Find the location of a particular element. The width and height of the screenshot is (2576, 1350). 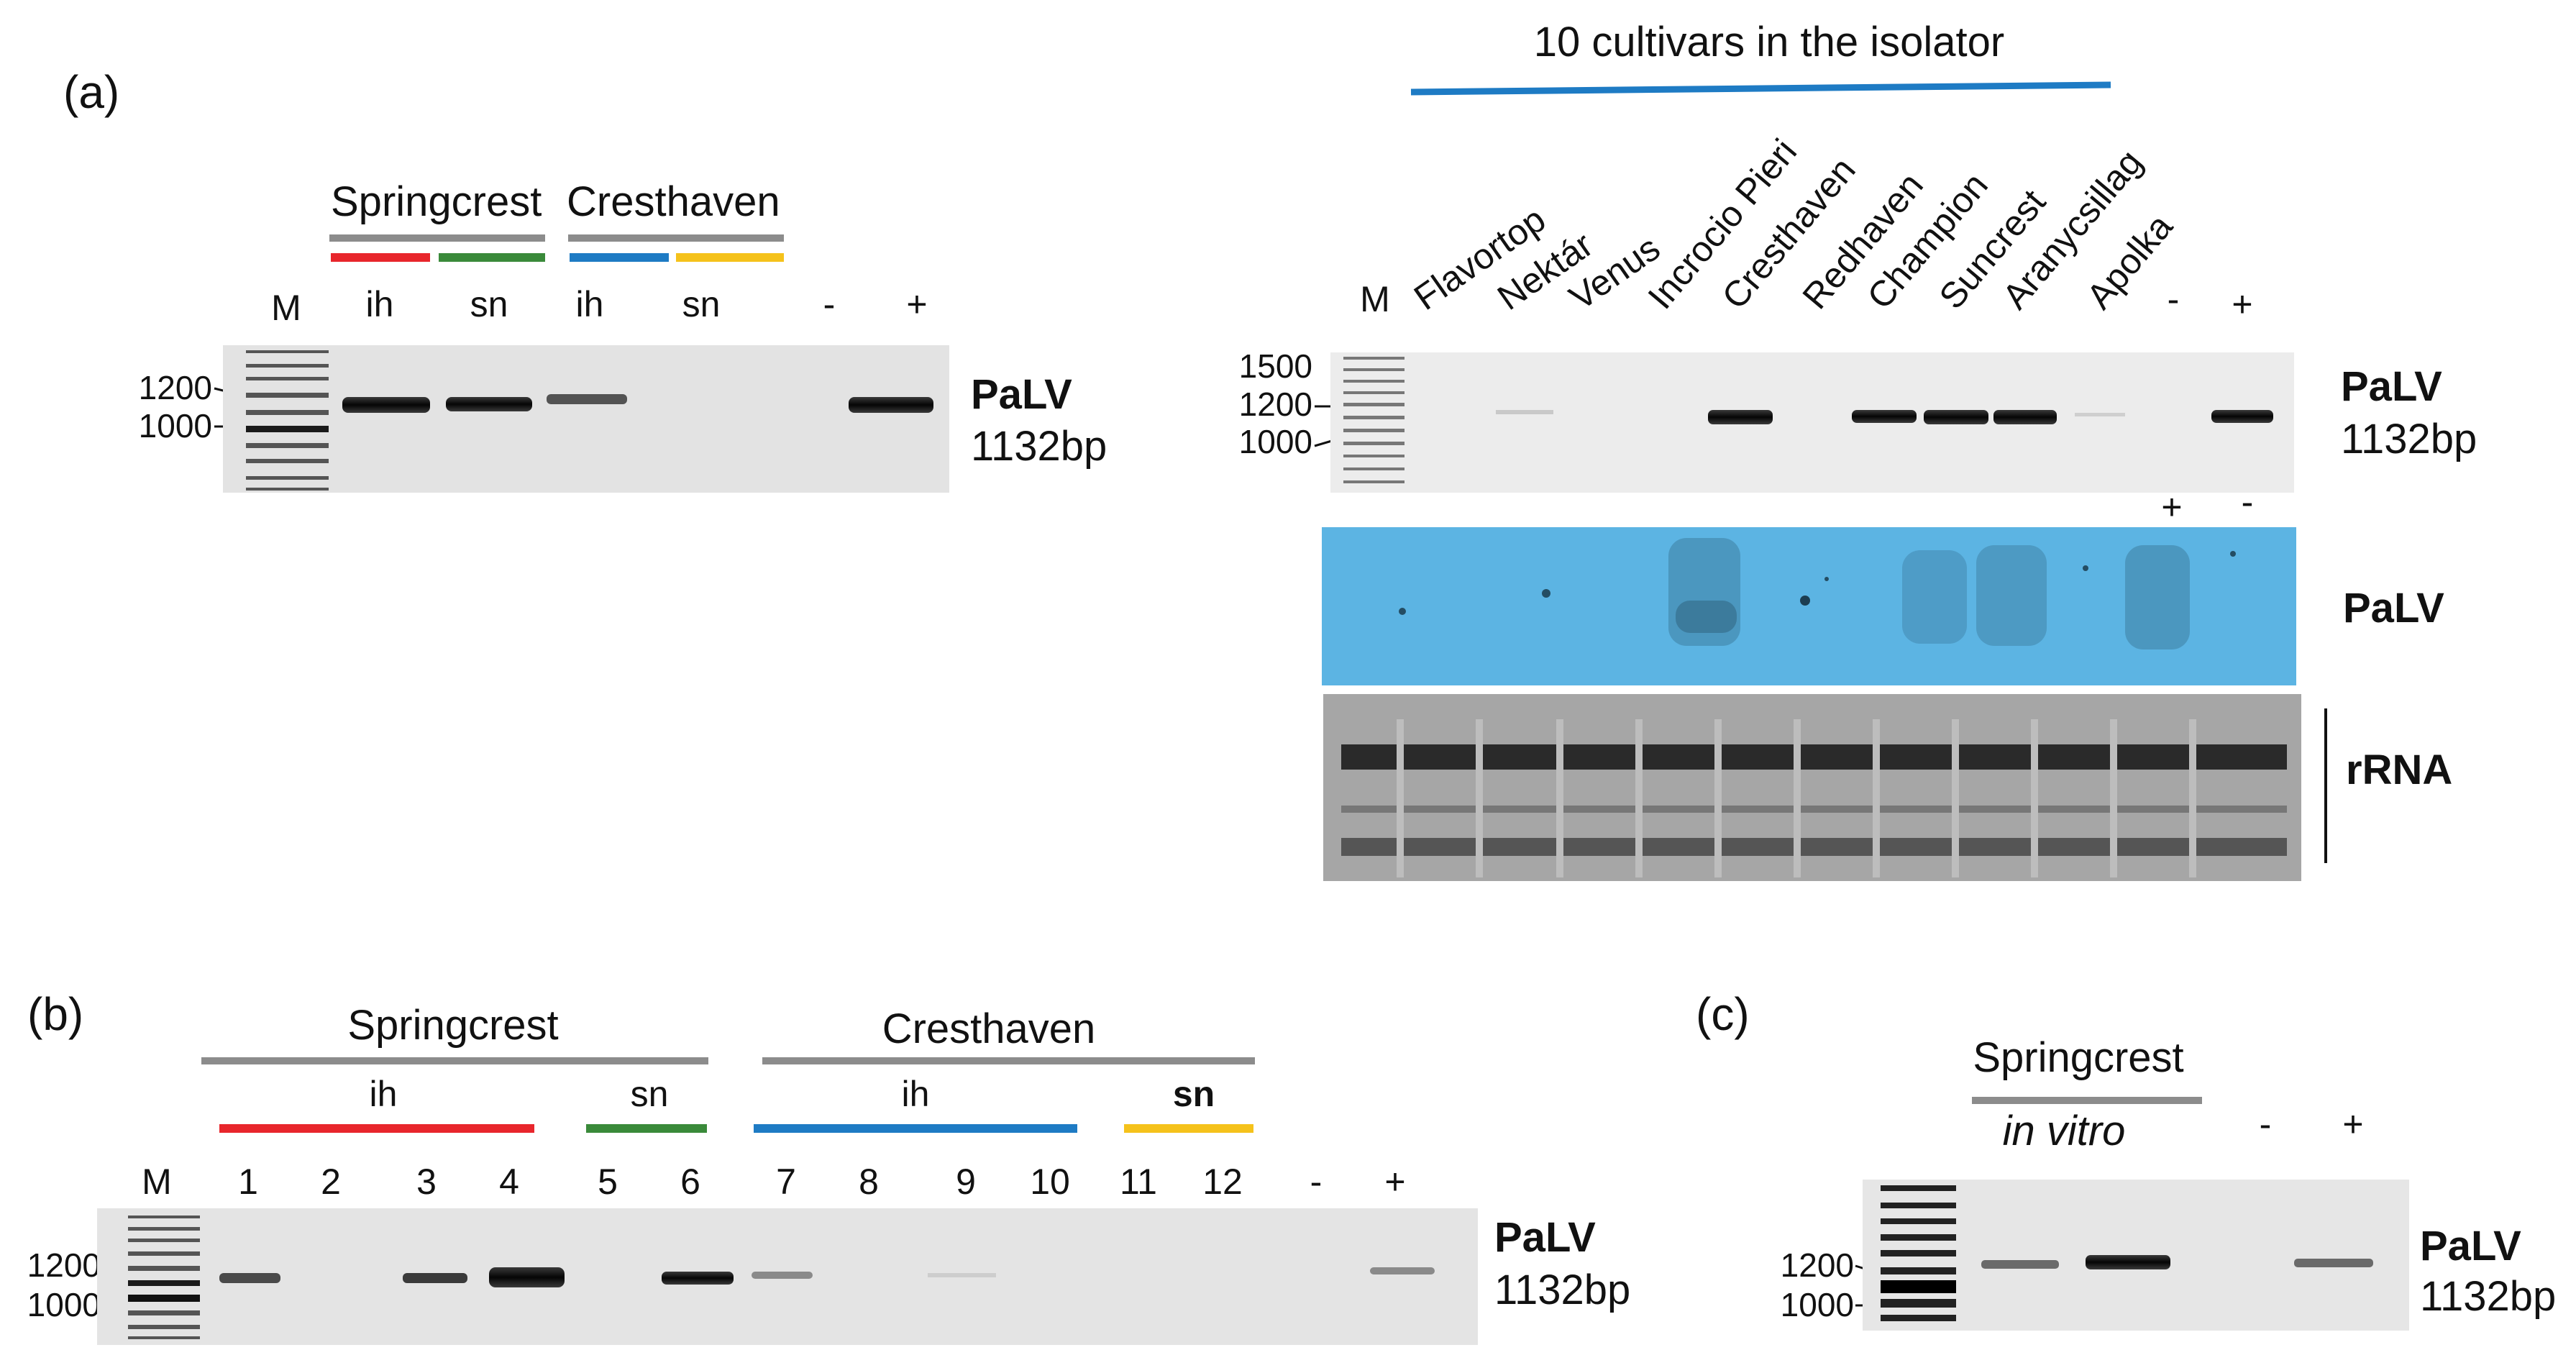

panel-c-label: (c) is located at coordinates (1723, 1014).